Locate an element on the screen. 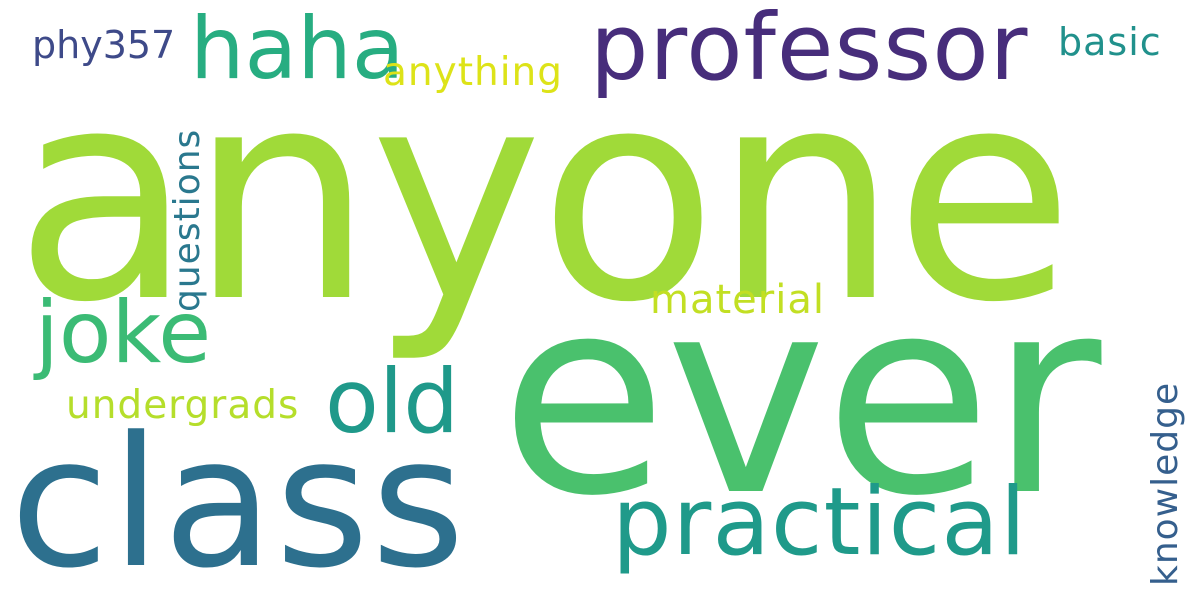 Image resolution: width=1200 pixels, height=600 pixels. word-class: class is located at coordinates (238, 499).